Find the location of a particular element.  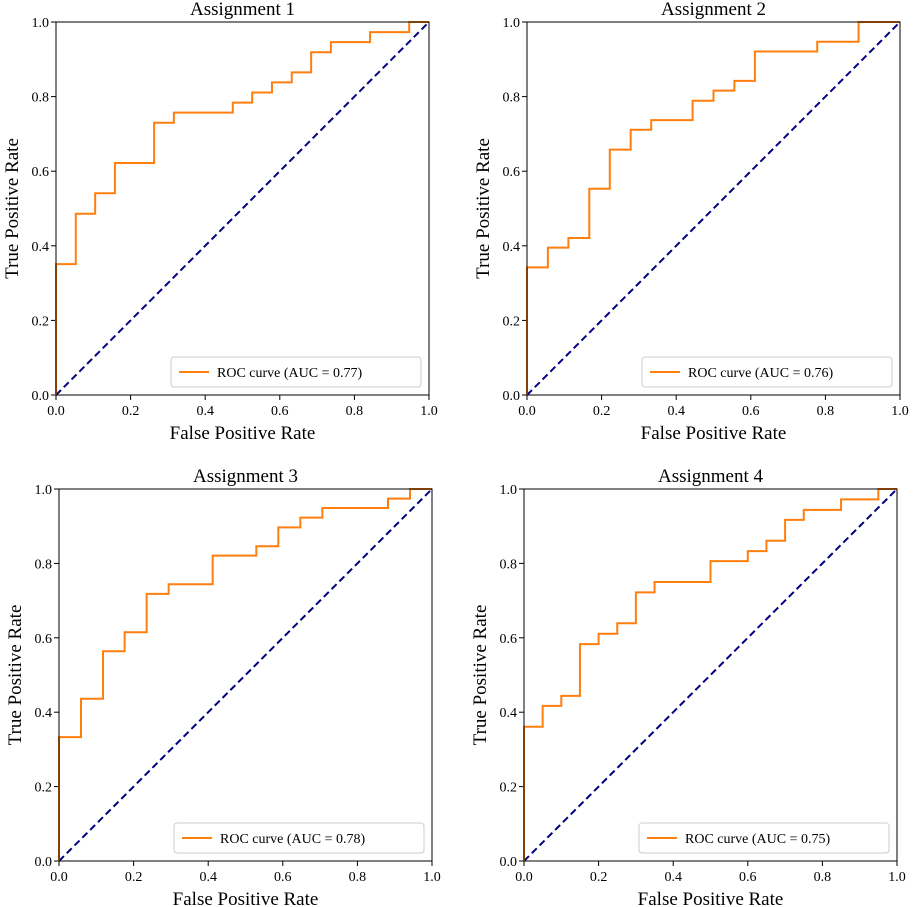

legend: ROC curve (AUC = 0.77) is located at coordinates (296, 372).